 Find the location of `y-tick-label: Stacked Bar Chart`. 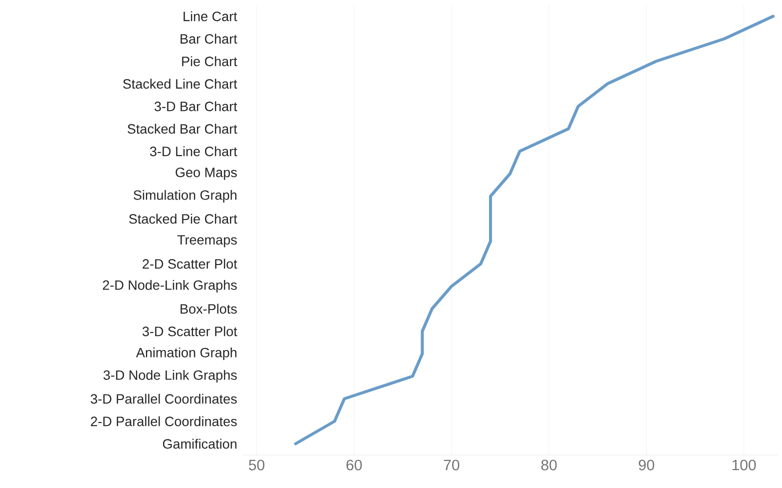

y-tick-label: Stacked Bar Chart is located at coordinates (183, 129).